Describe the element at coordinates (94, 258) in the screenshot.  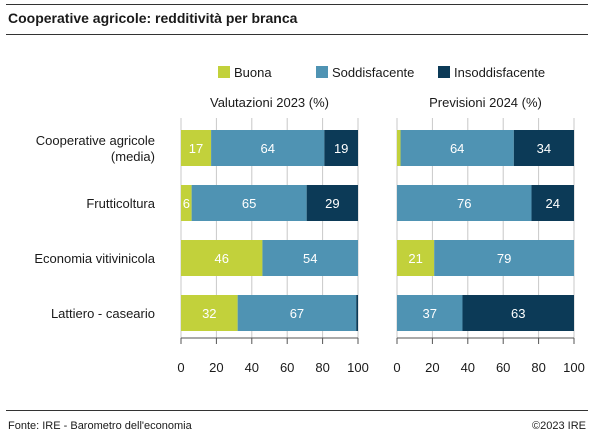
I see `category-label: Economia vitivinicola` at that location.